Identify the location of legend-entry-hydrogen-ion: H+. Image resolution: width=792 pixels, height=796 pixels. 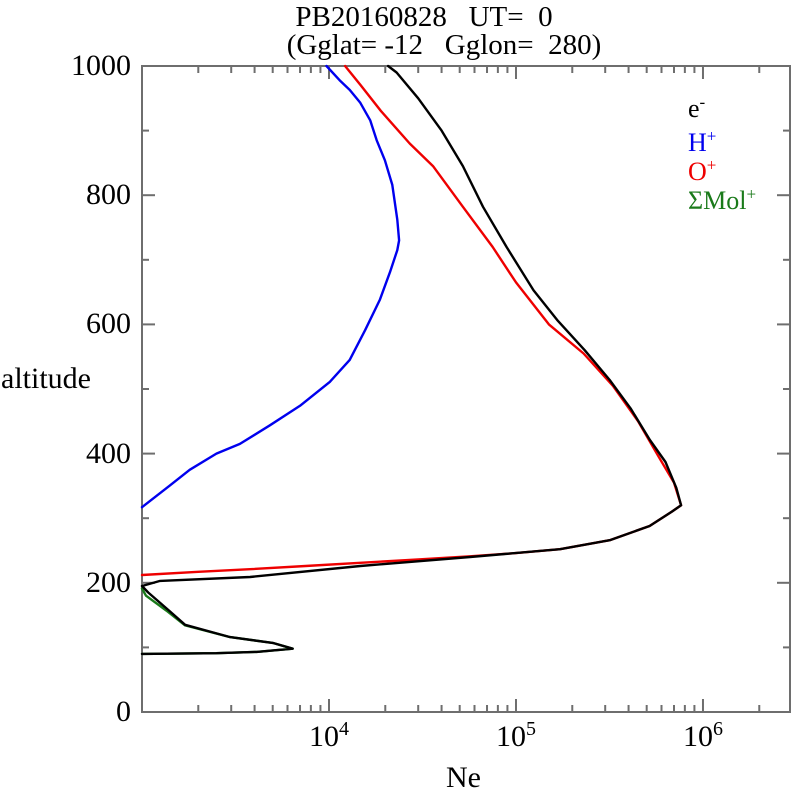
(702, 142).